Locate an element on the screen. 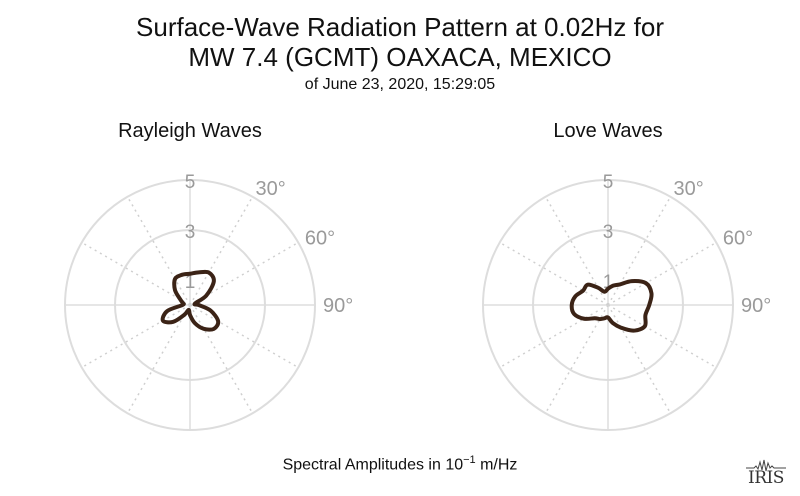 Image resolution: width=800 pixels, height=496 pixels. footer-label-prefix: Spectral Amplitudes in 10 is located at coordinates (373, 465).